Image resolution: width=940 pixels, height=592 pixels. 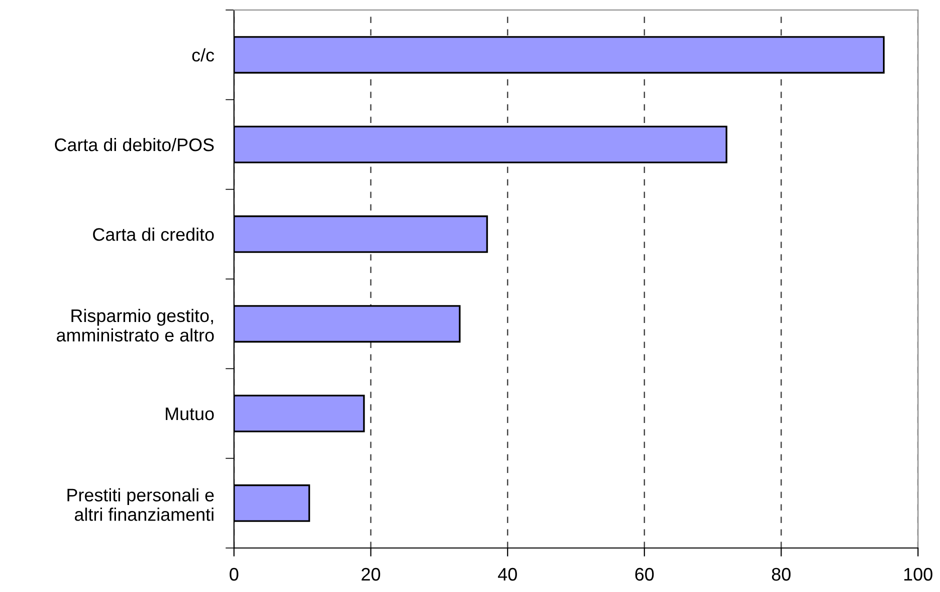 I want to click on y-tick-label: Mutuo, so click(x=190, y=414).